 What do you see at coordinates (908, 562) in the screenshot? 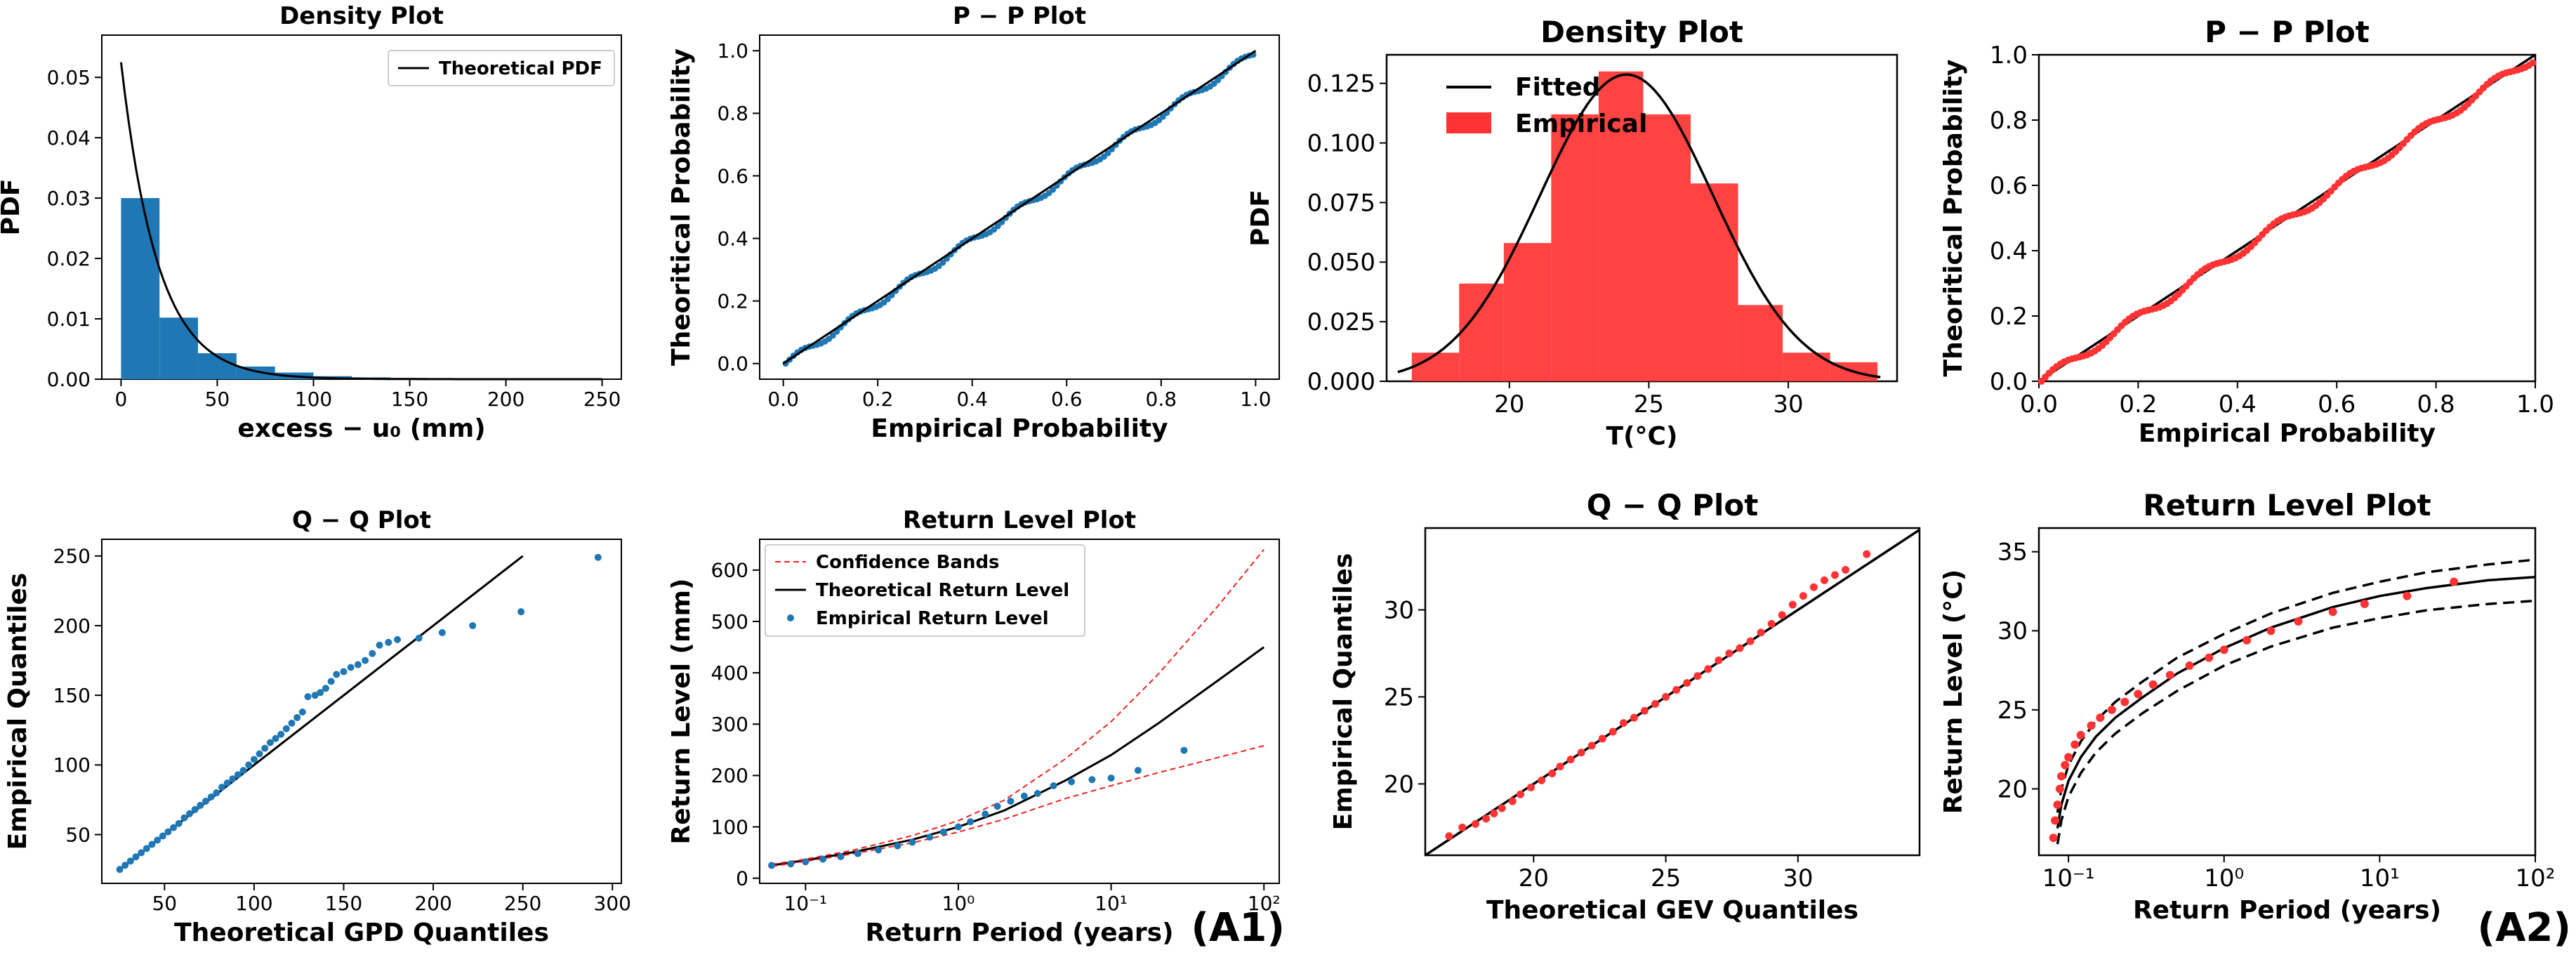
I see `legend-label-confidence: Confidence Bands` at bounding box center [908, 562].